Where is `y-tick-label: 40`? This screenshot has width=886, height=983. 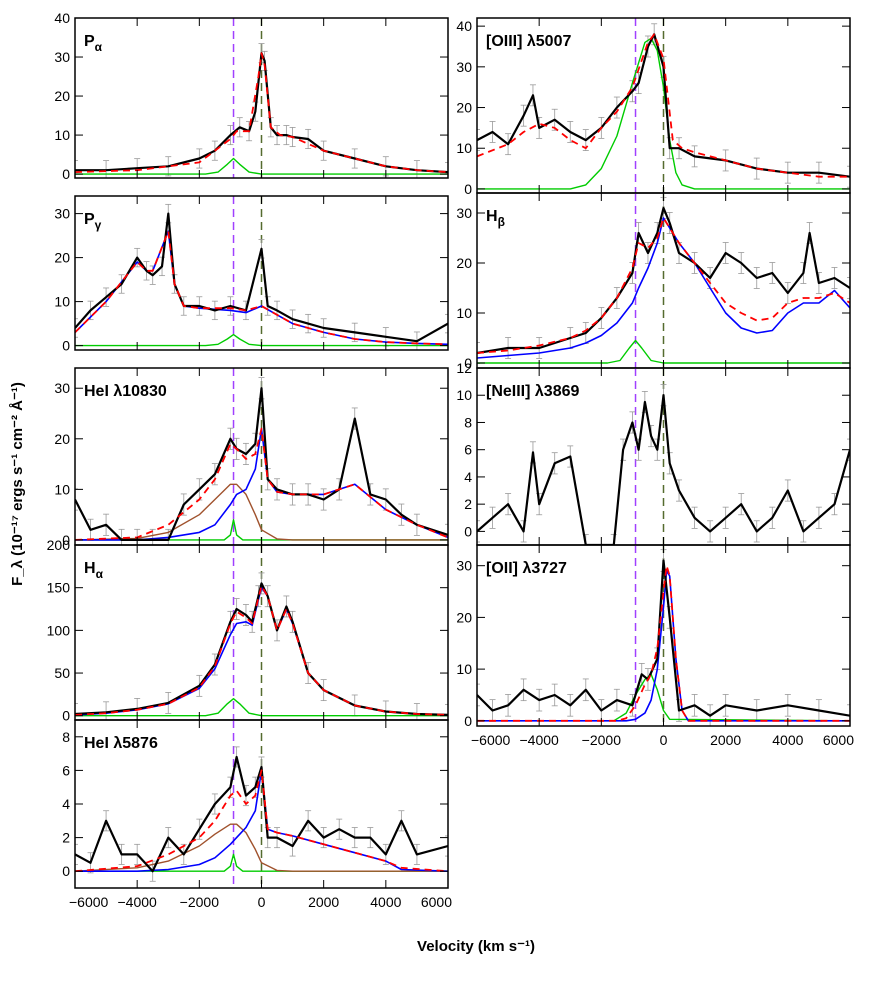 y-tick-label: 40 is located at coordinates (464, 26).